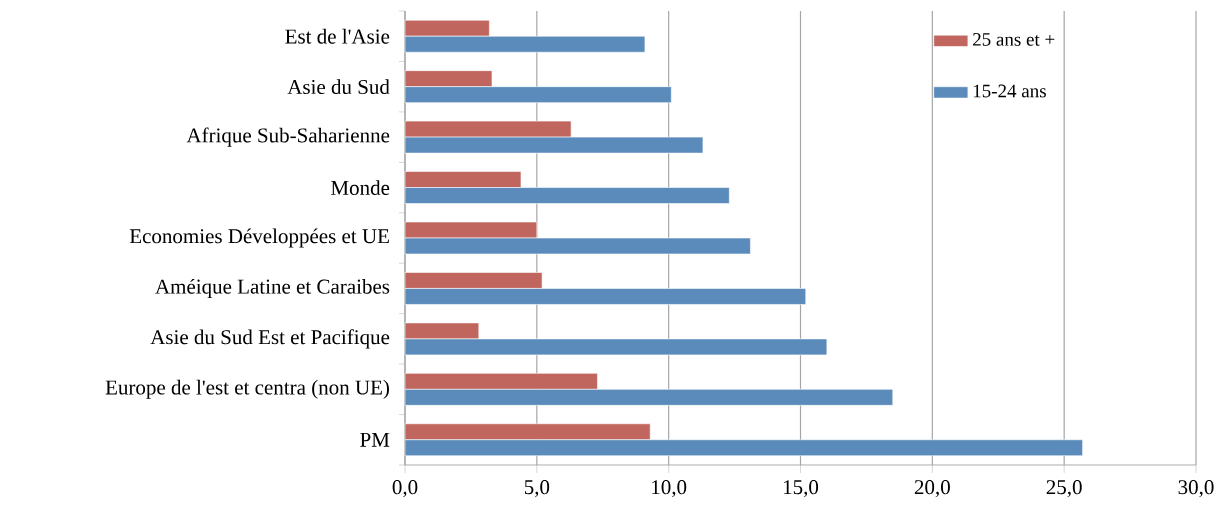 This screenshot has height=517, width=1223. Describe the element at coordinates (338, 87) in the screenshot. I see `y-tick-label: Asie du Sud` at that location.